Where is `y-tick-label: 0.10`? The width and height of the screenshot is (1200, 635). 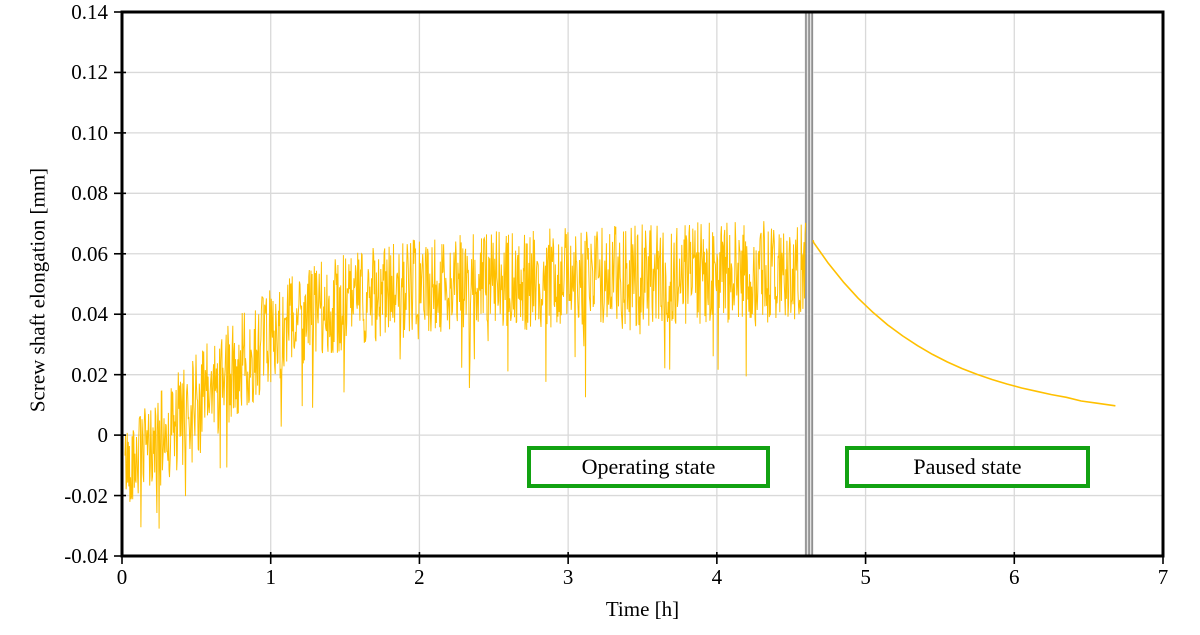 y-tick-label: 0.10 is located at coordinates (89, 132).